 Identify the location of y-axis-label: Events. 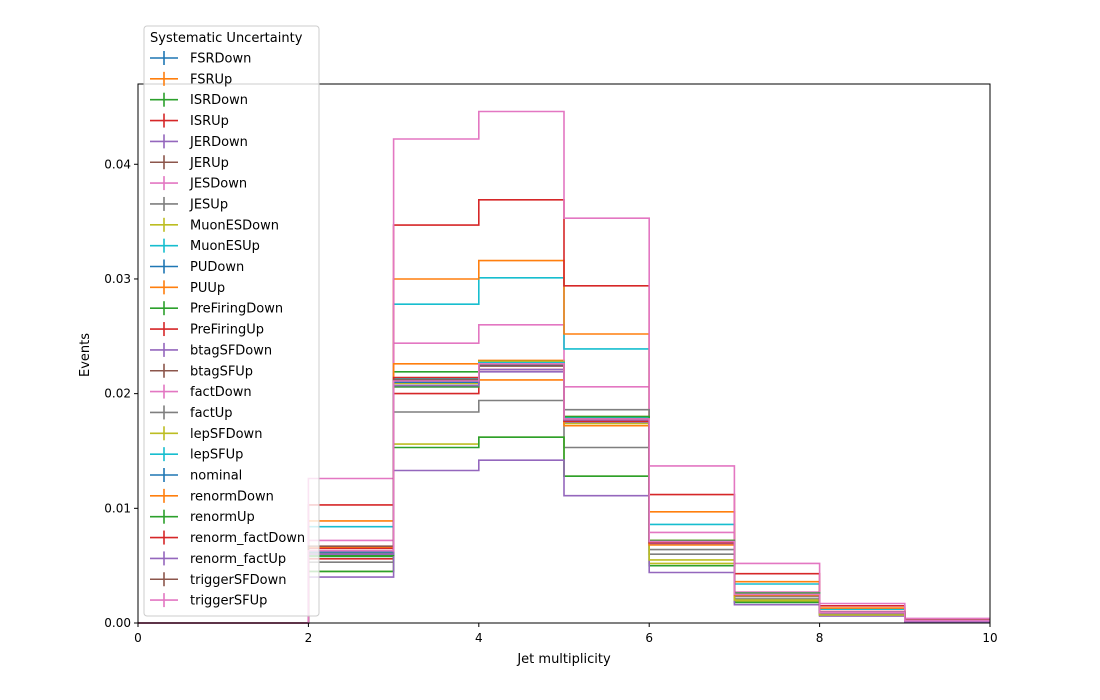
(85, 355).